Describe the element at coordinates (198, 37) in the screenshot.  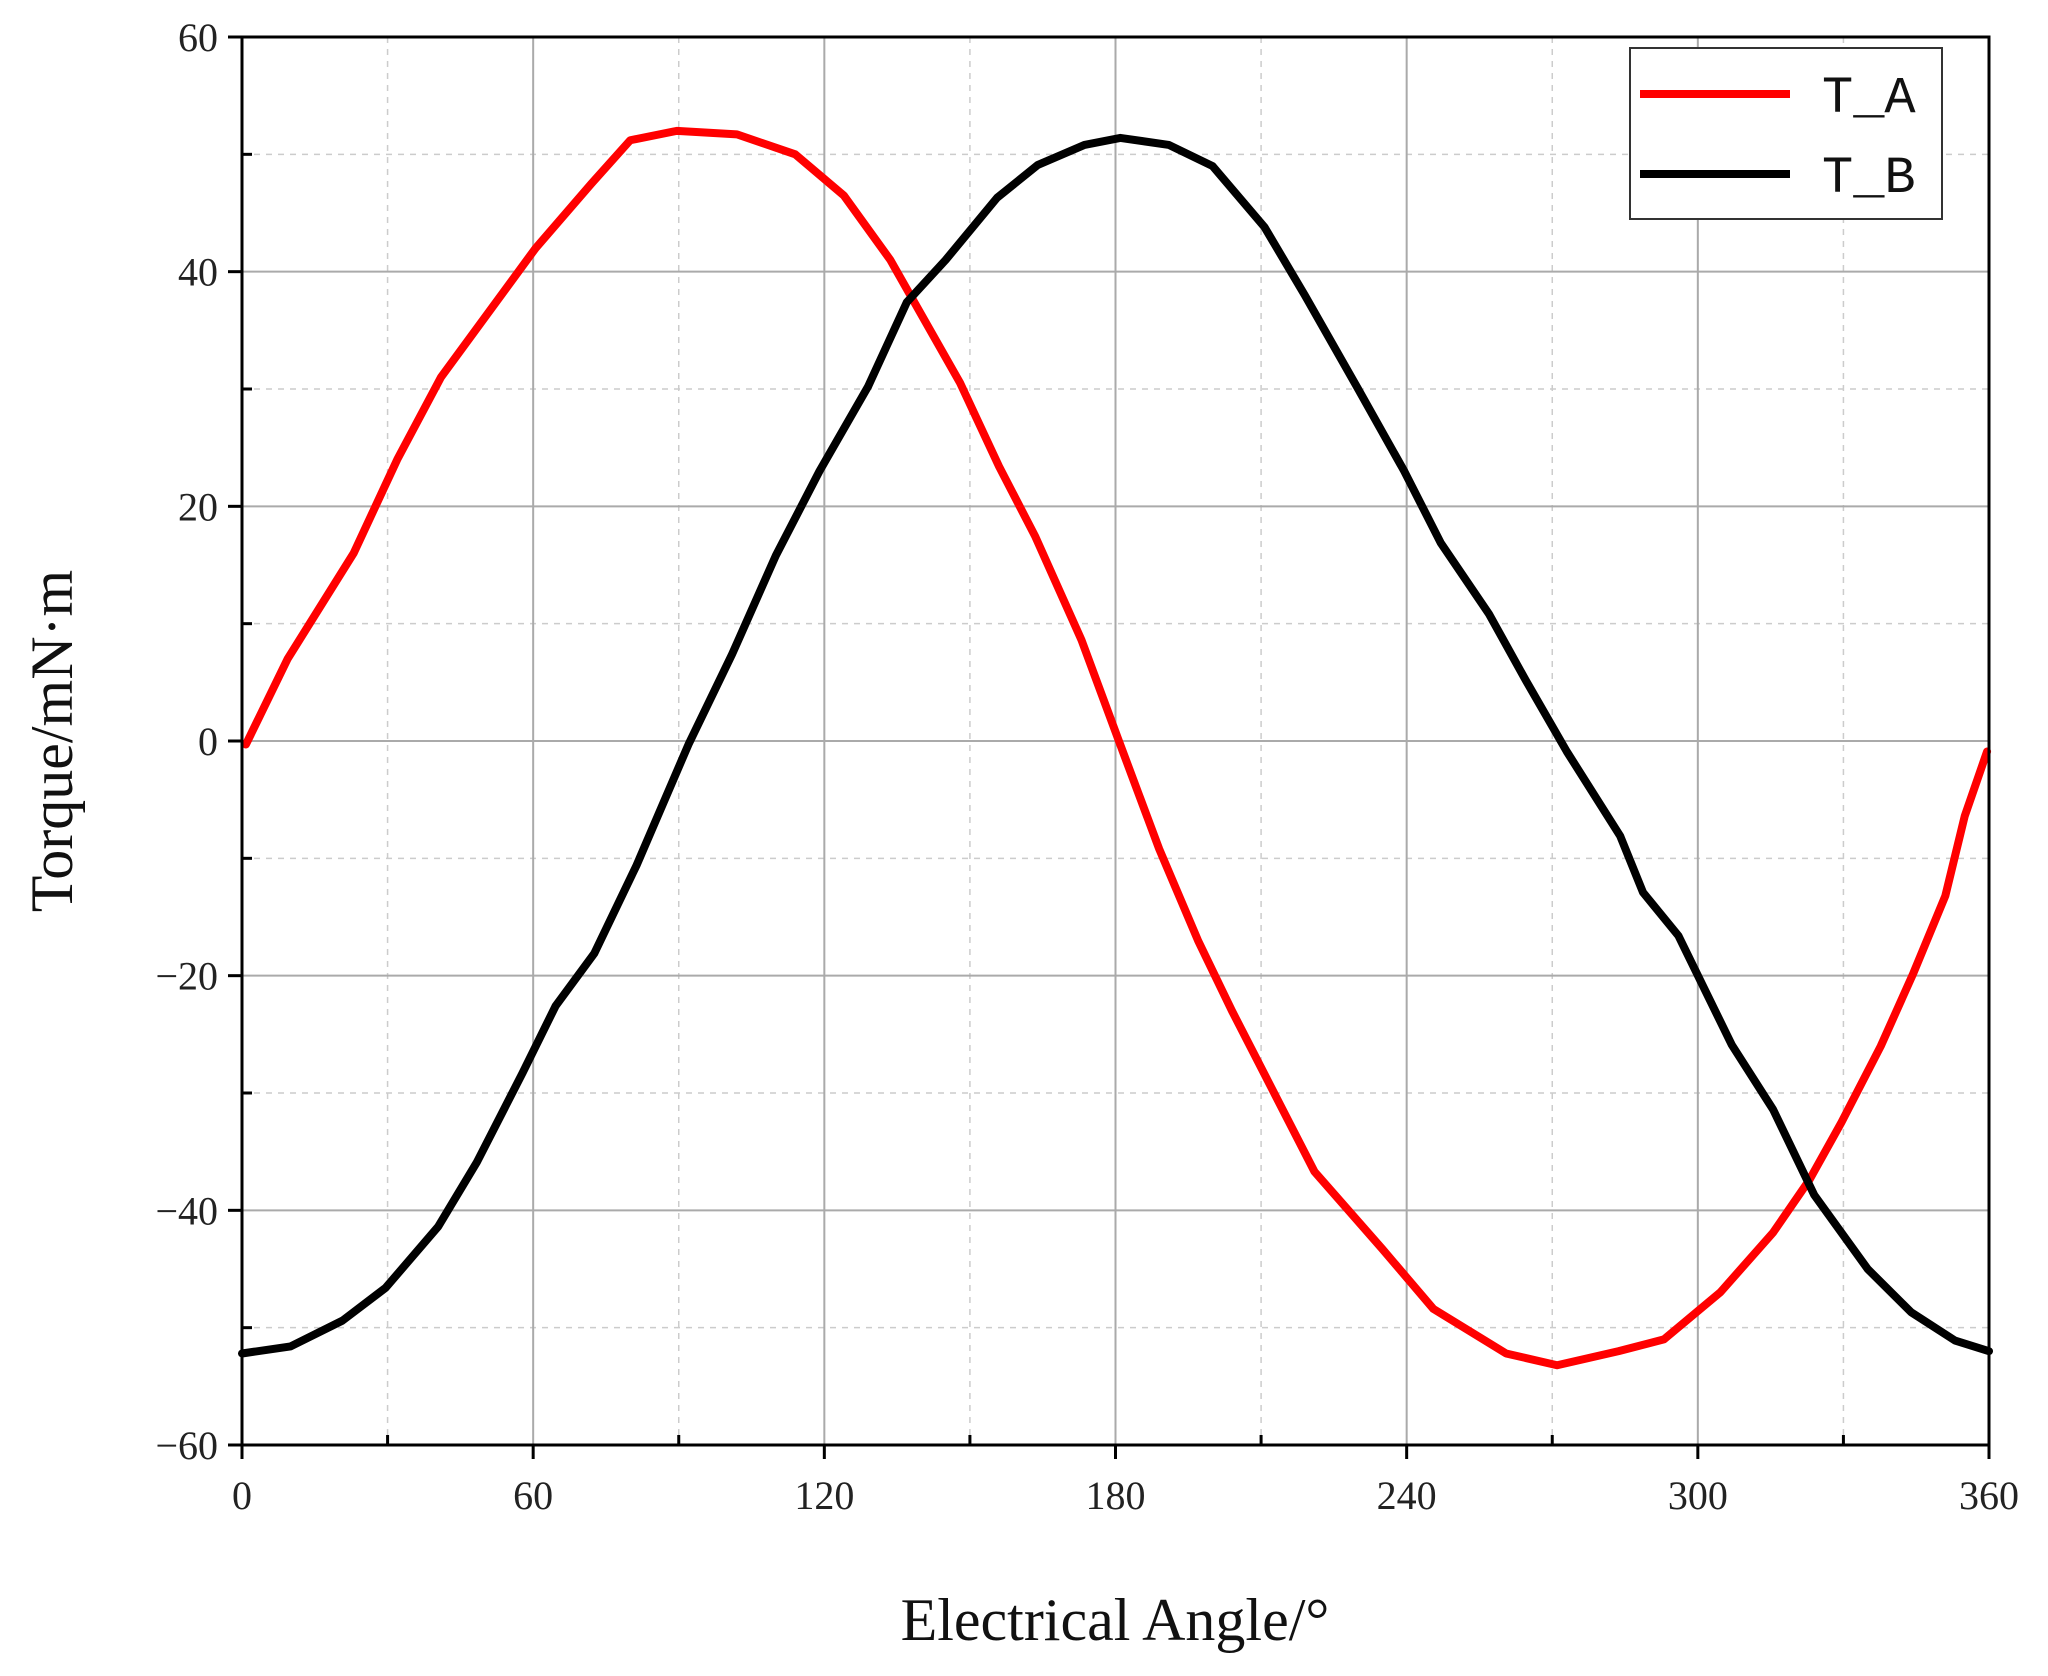
I see `y-tick-label: 60` at that location.